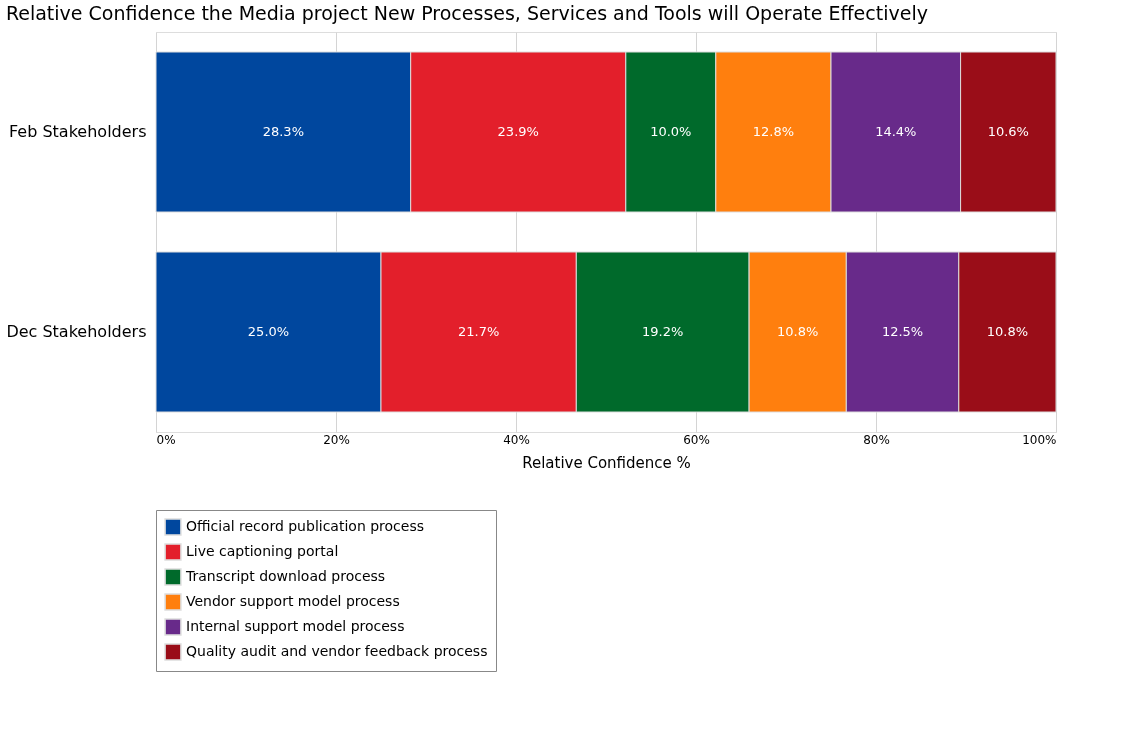  What do you see at coordinates (478, 331) in the screenshot?
I see `data-label: 21.7%` at bounding box center [478, 331].